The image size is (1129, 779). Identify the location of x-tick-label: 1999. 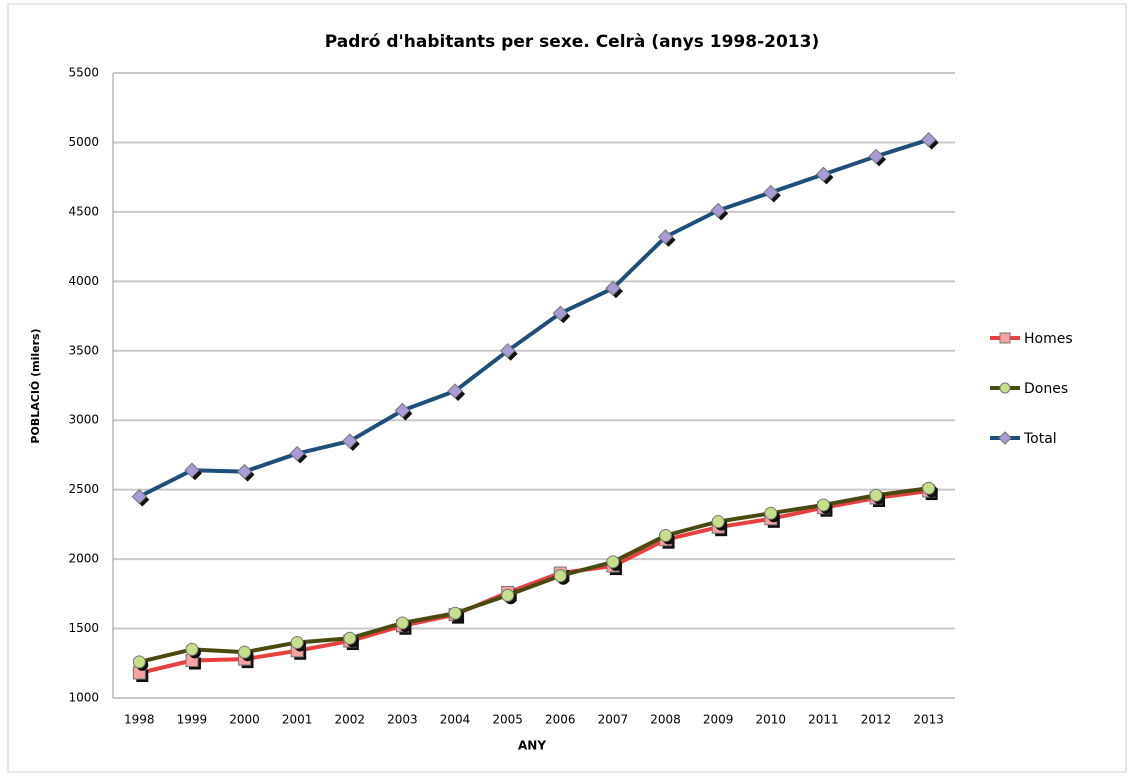
(192, 720).